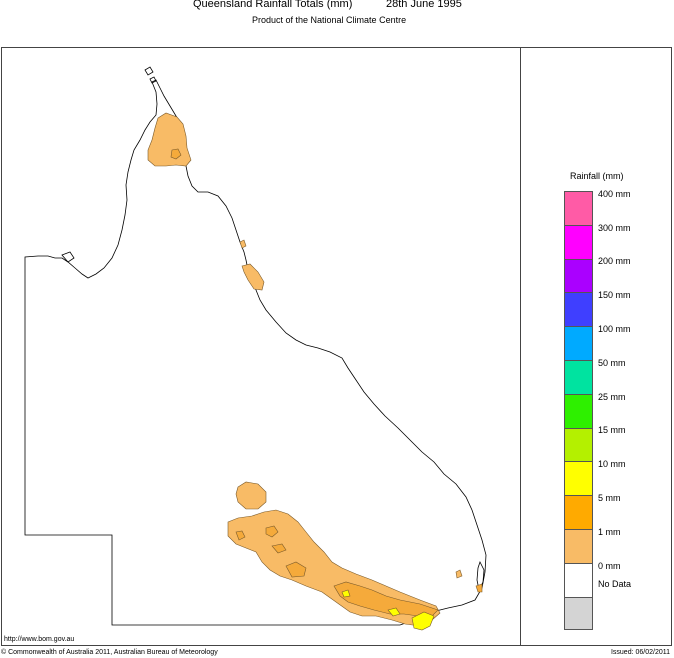 The image size is (674, 658). What do you see at coordinates (149, 71) in the screenshot?
I see `island-north` at bounding box center [149, 71].